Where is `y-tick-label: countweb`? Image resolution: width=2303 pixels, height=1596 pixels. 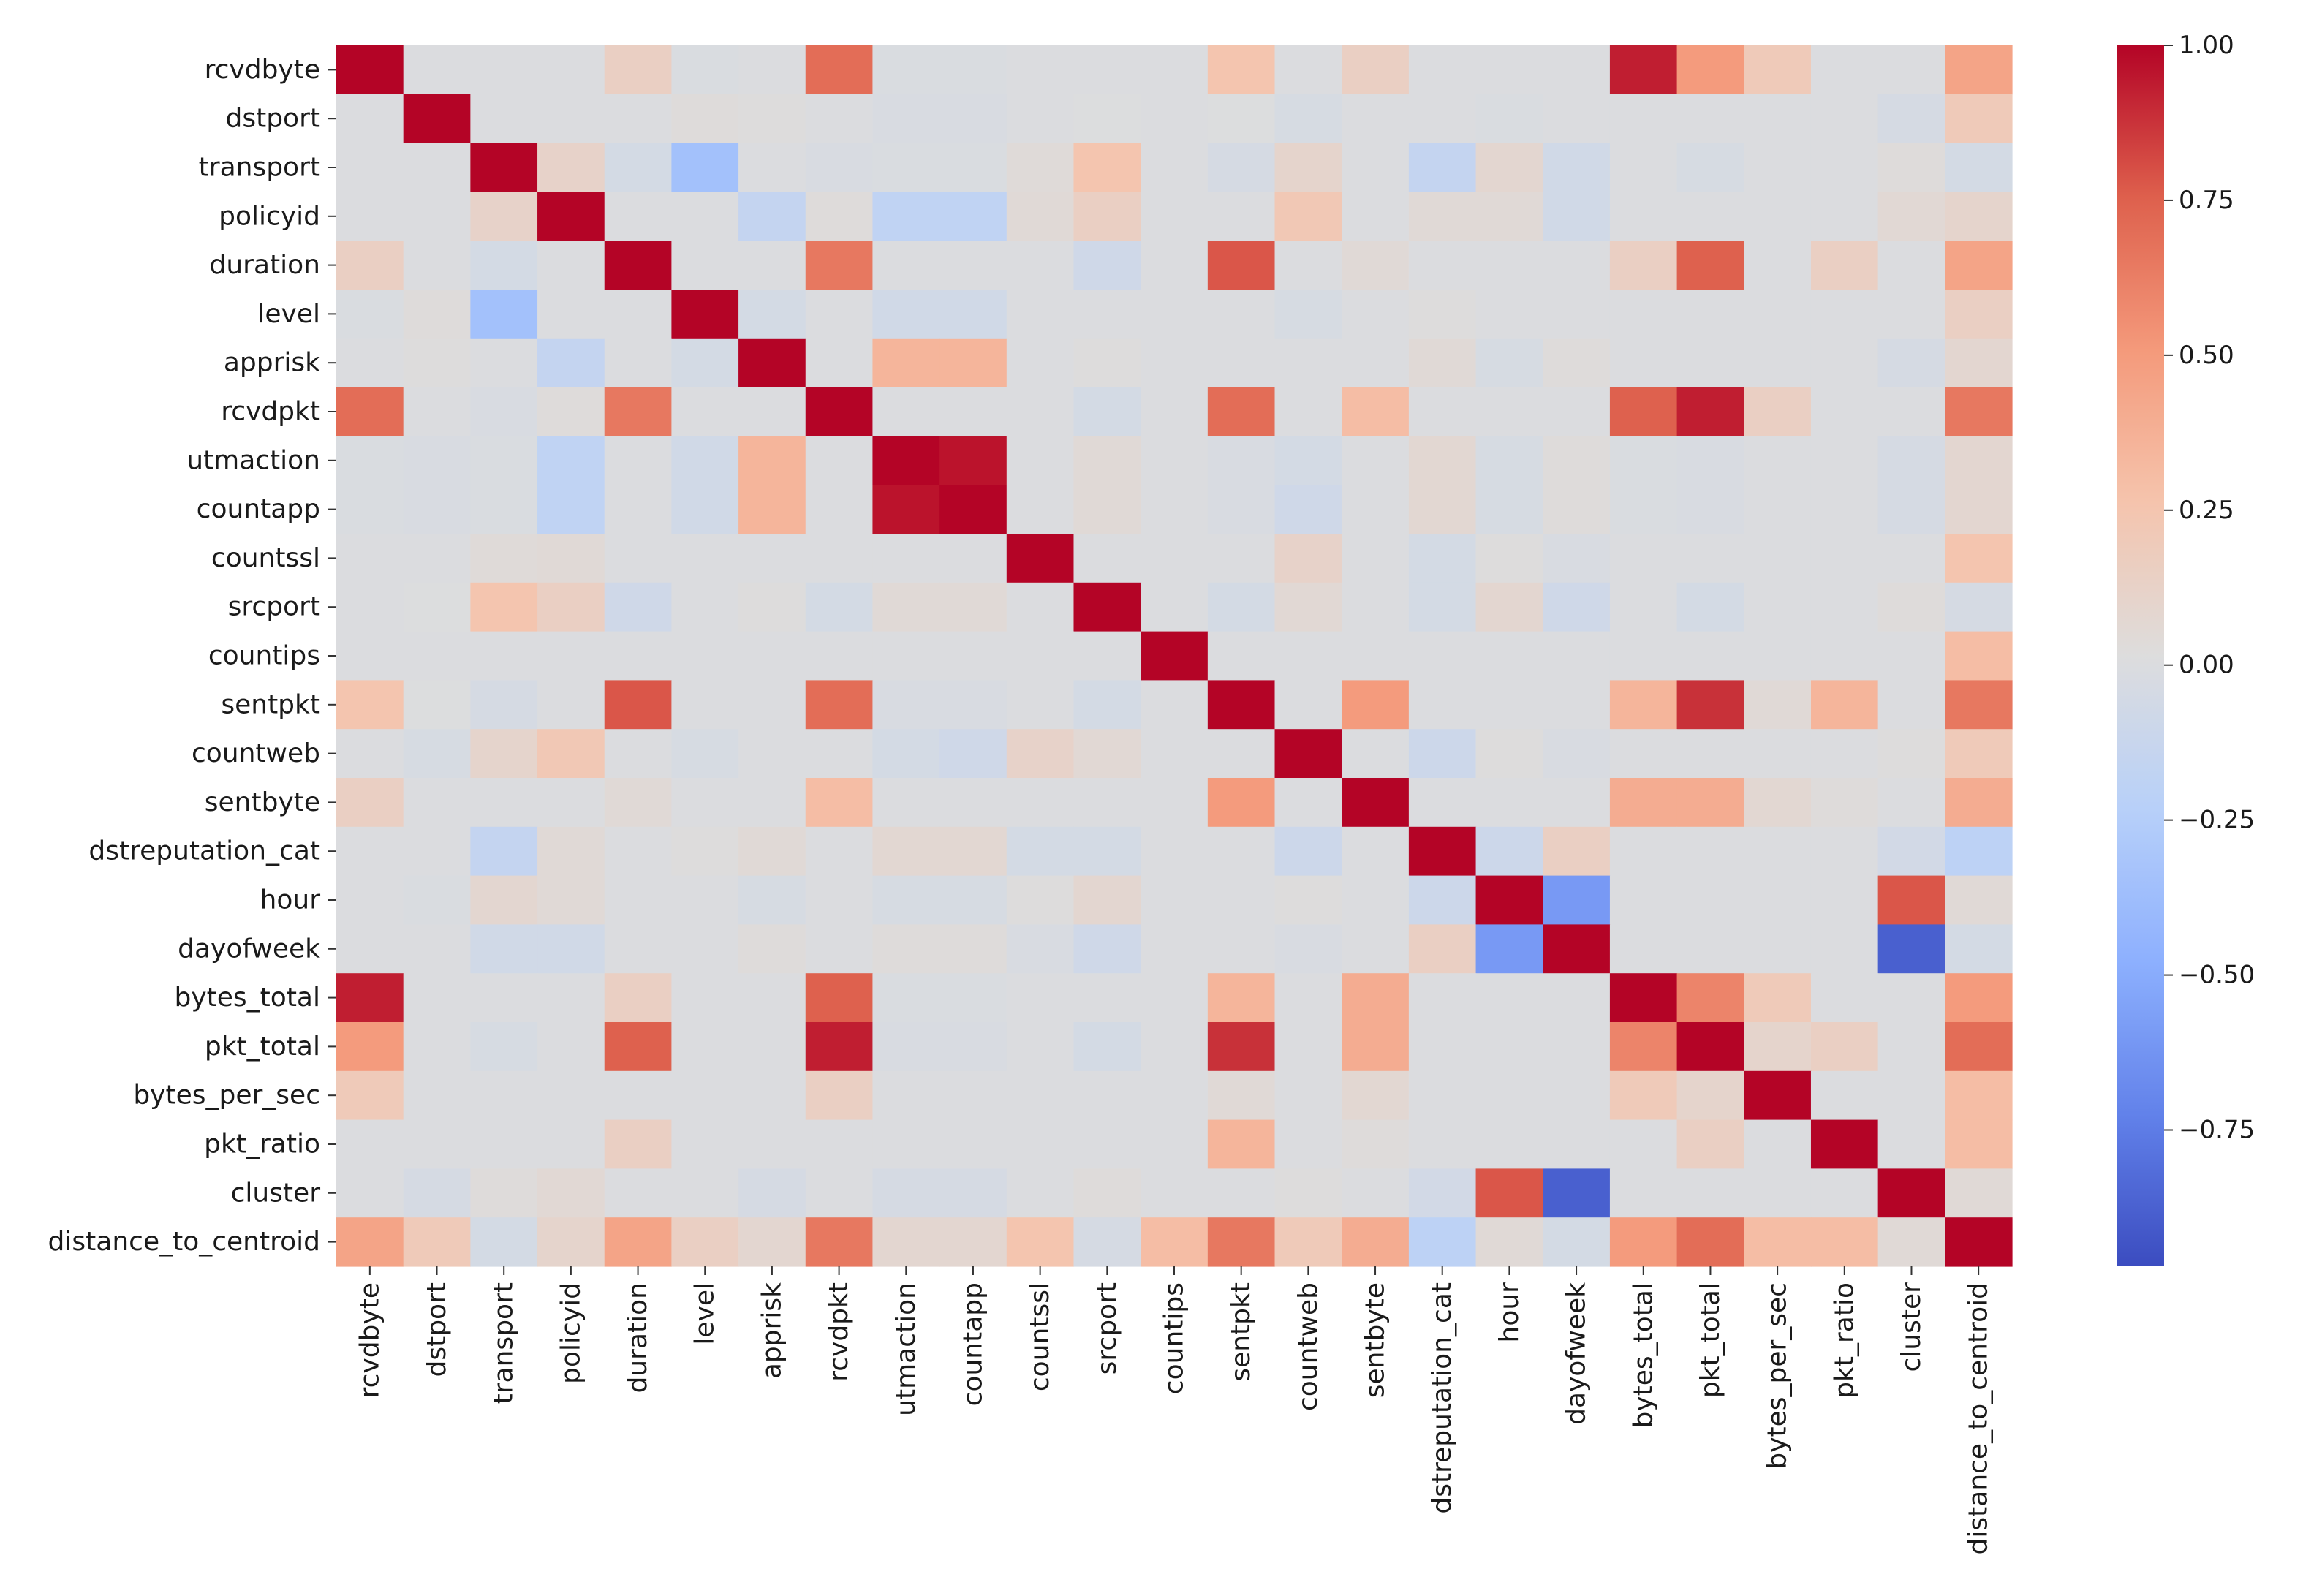
y-tick-label: countweb is located at coordinates (256, 753).